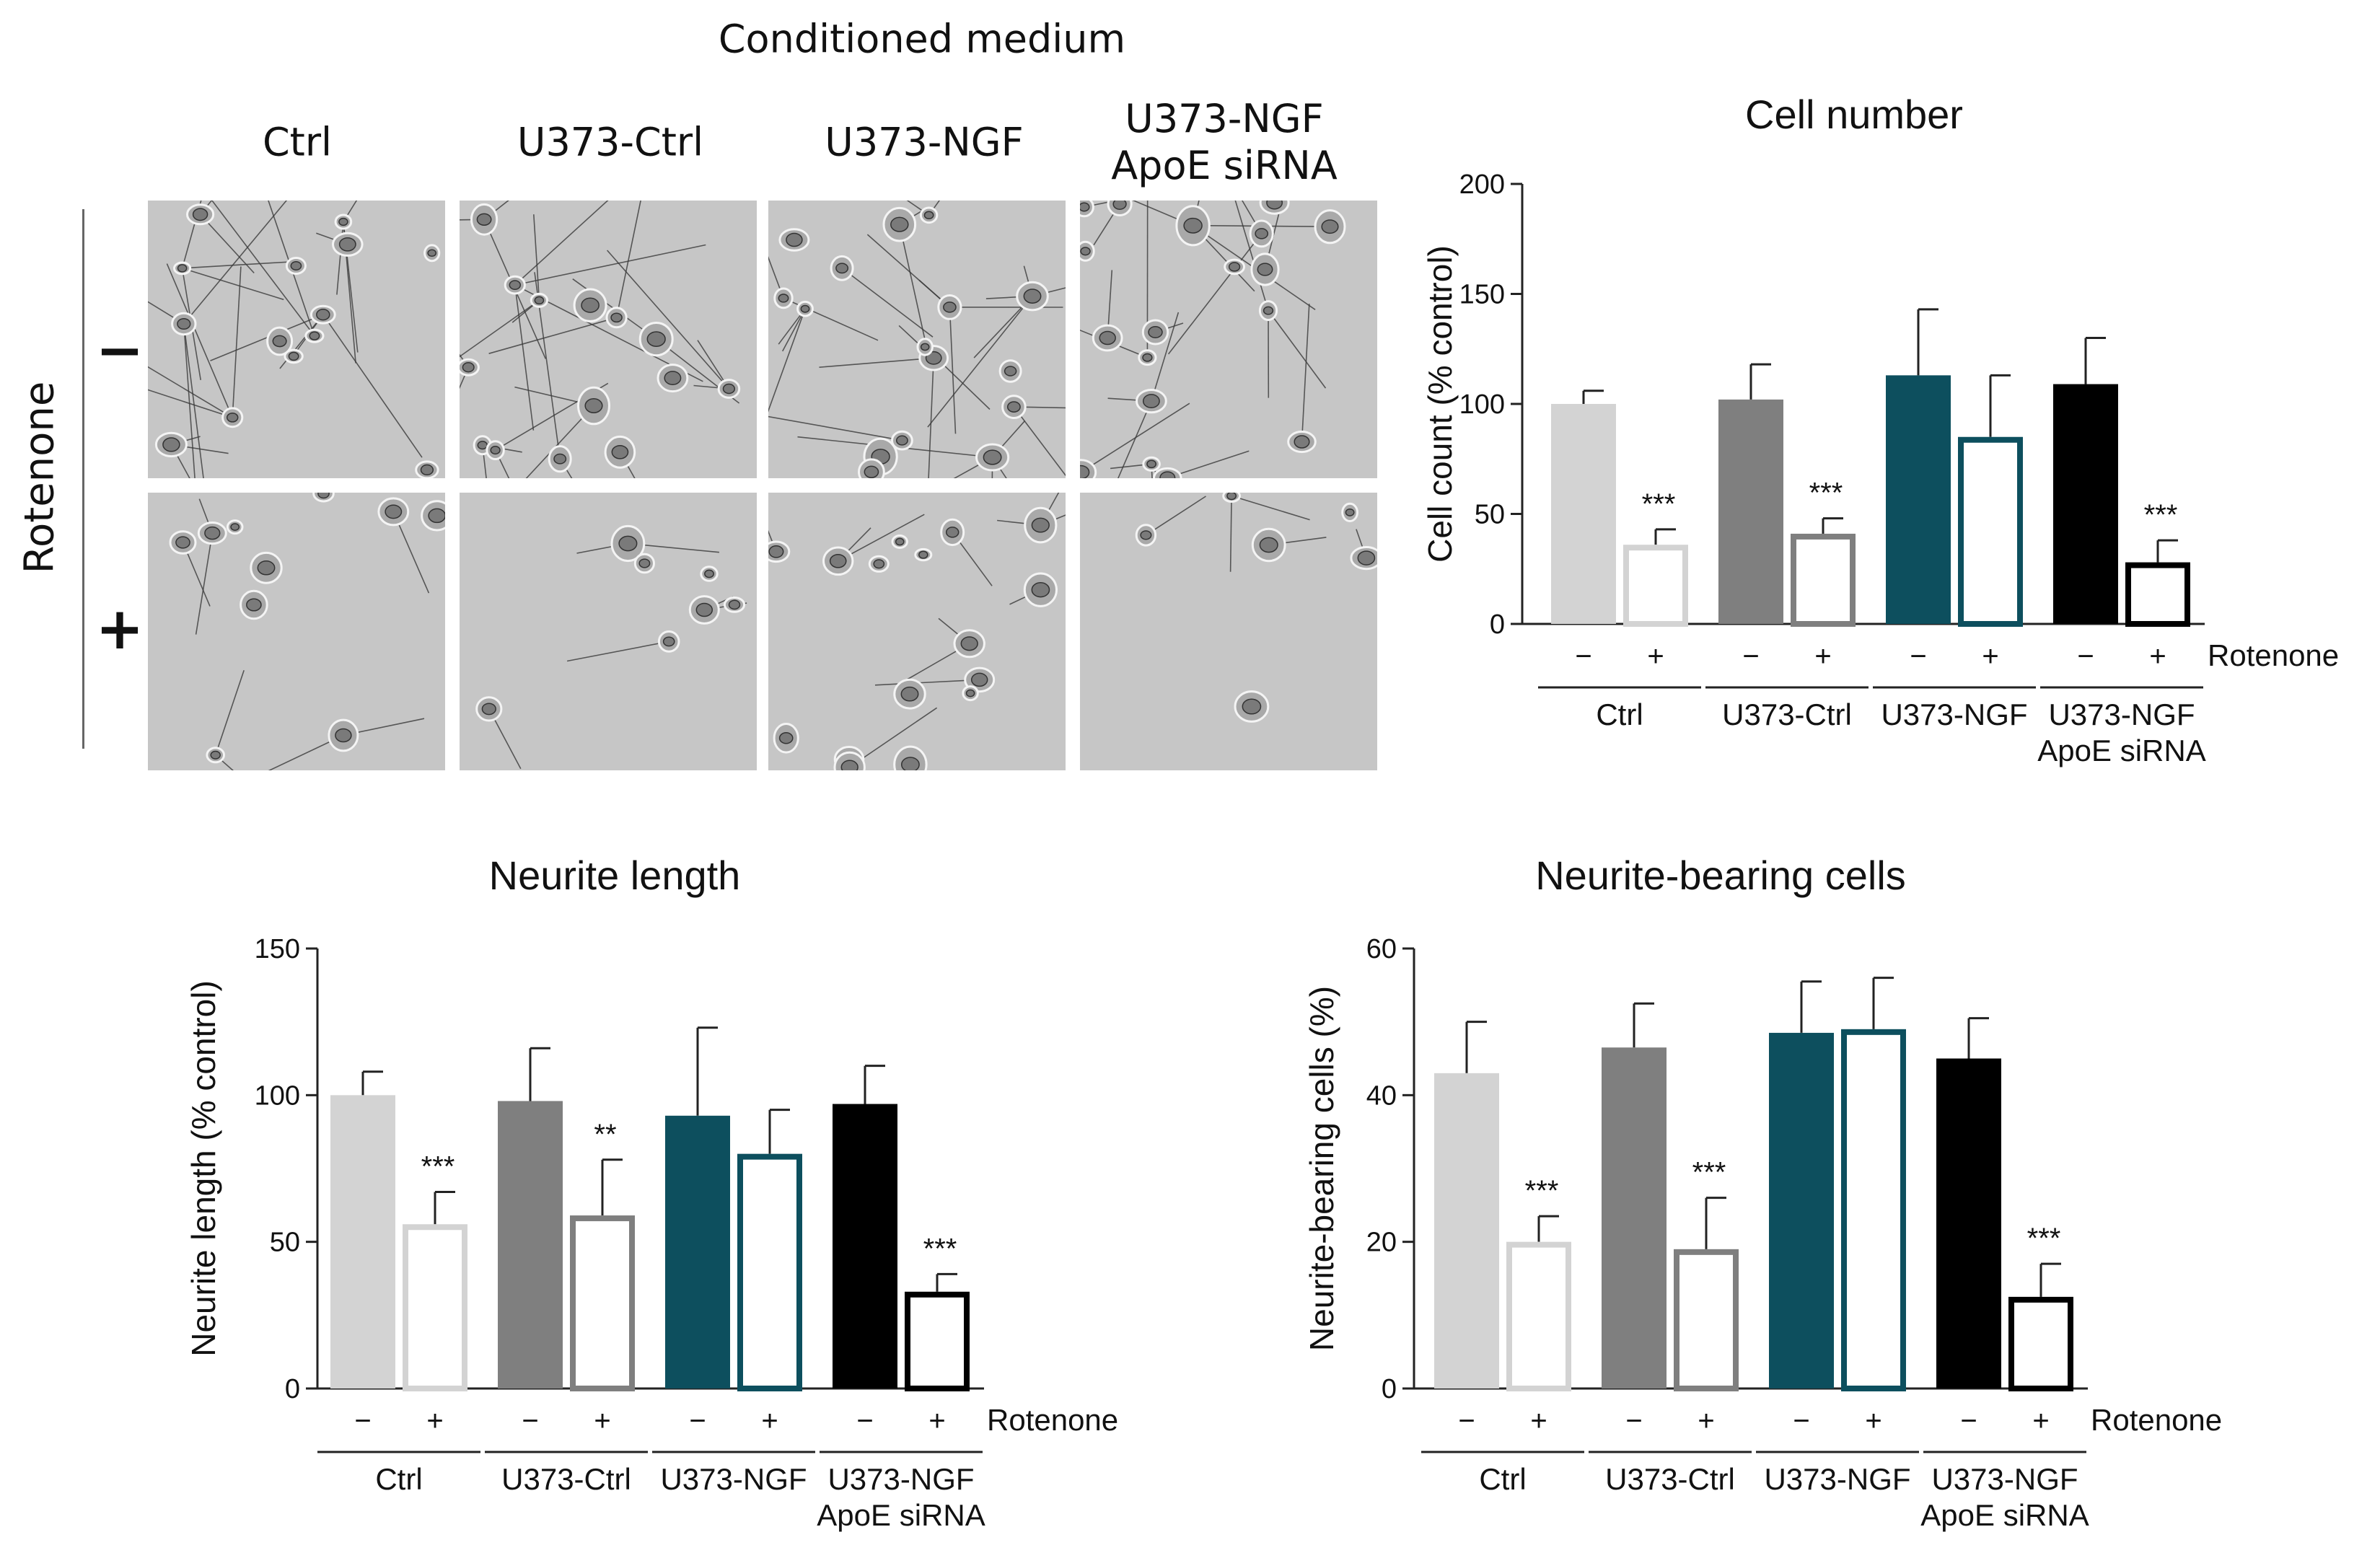 The image size is (2380, 1558). Describe the element at coordinates (1381, 1243) in the screenshot. I see `y-tick-label: 20` at that location.